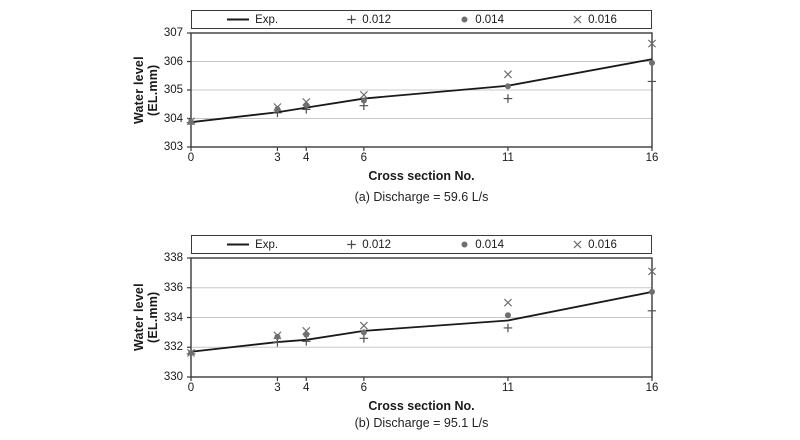 Image resolution: width=800 pixels, height=440 pixels. Describe the element at coordinates (421, 197) in the screenshot. I see `chart-caption: (a) Discharge = 59.6 L/s` at that location.